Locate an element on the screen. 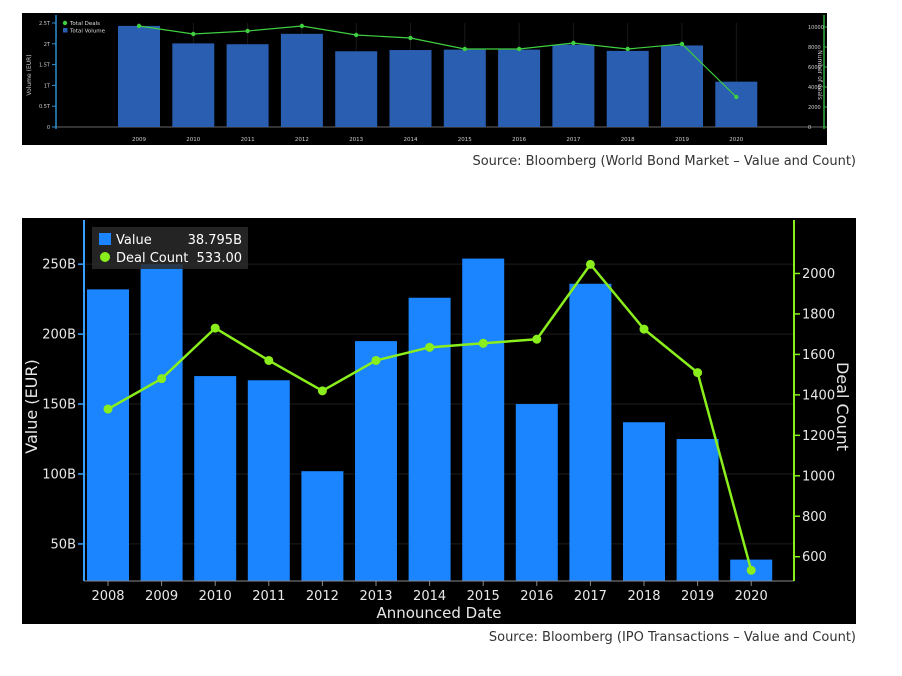 The width and height of the screenshot is (902, 676). right-tick-label: 6000 is located at coordinates (814, 68).